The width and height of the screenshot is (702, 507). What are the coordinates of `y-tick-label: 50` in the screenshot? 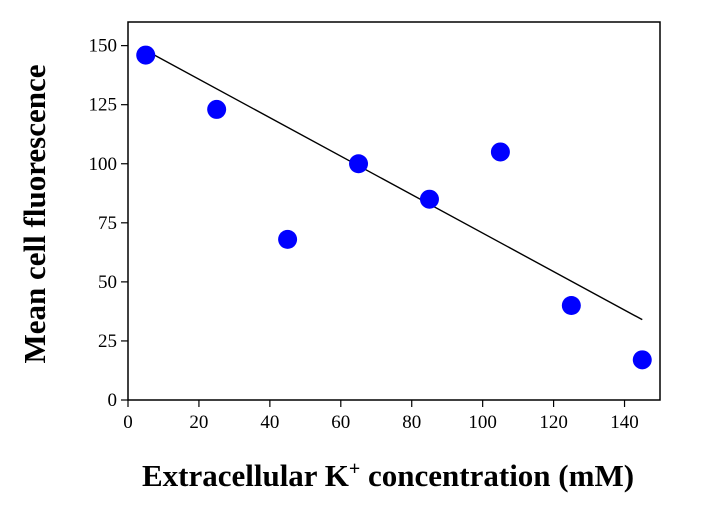 It's located at (107, 282).